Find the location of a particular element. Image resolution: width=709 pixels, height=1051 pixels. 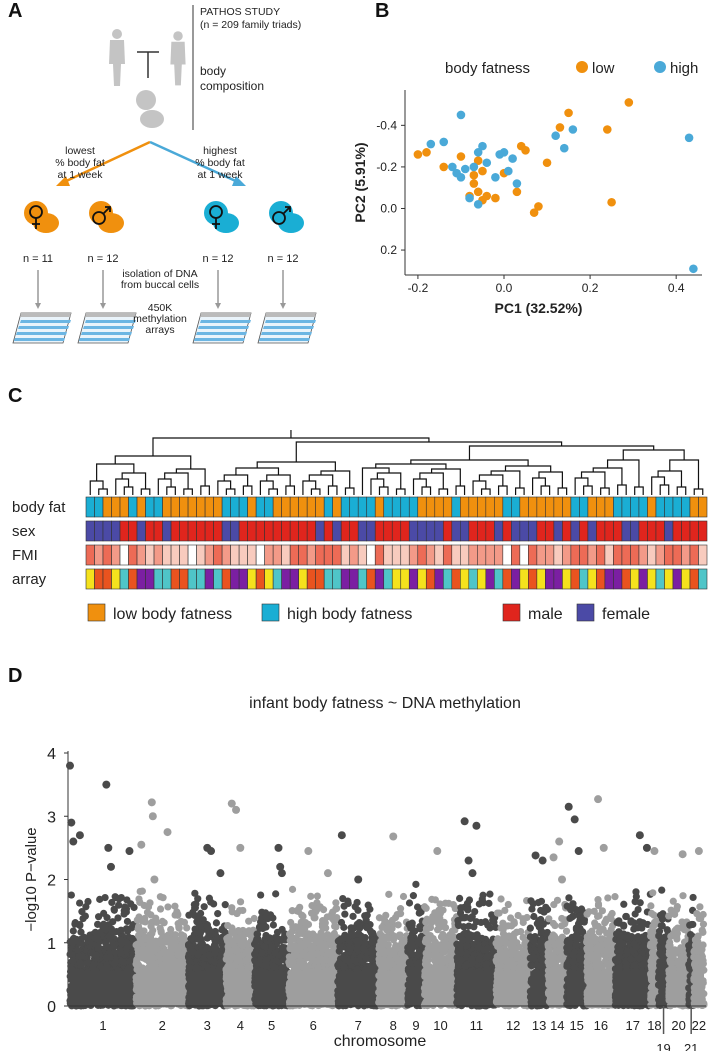

y-tick-label: 4 is located at coordinates (51, 754).